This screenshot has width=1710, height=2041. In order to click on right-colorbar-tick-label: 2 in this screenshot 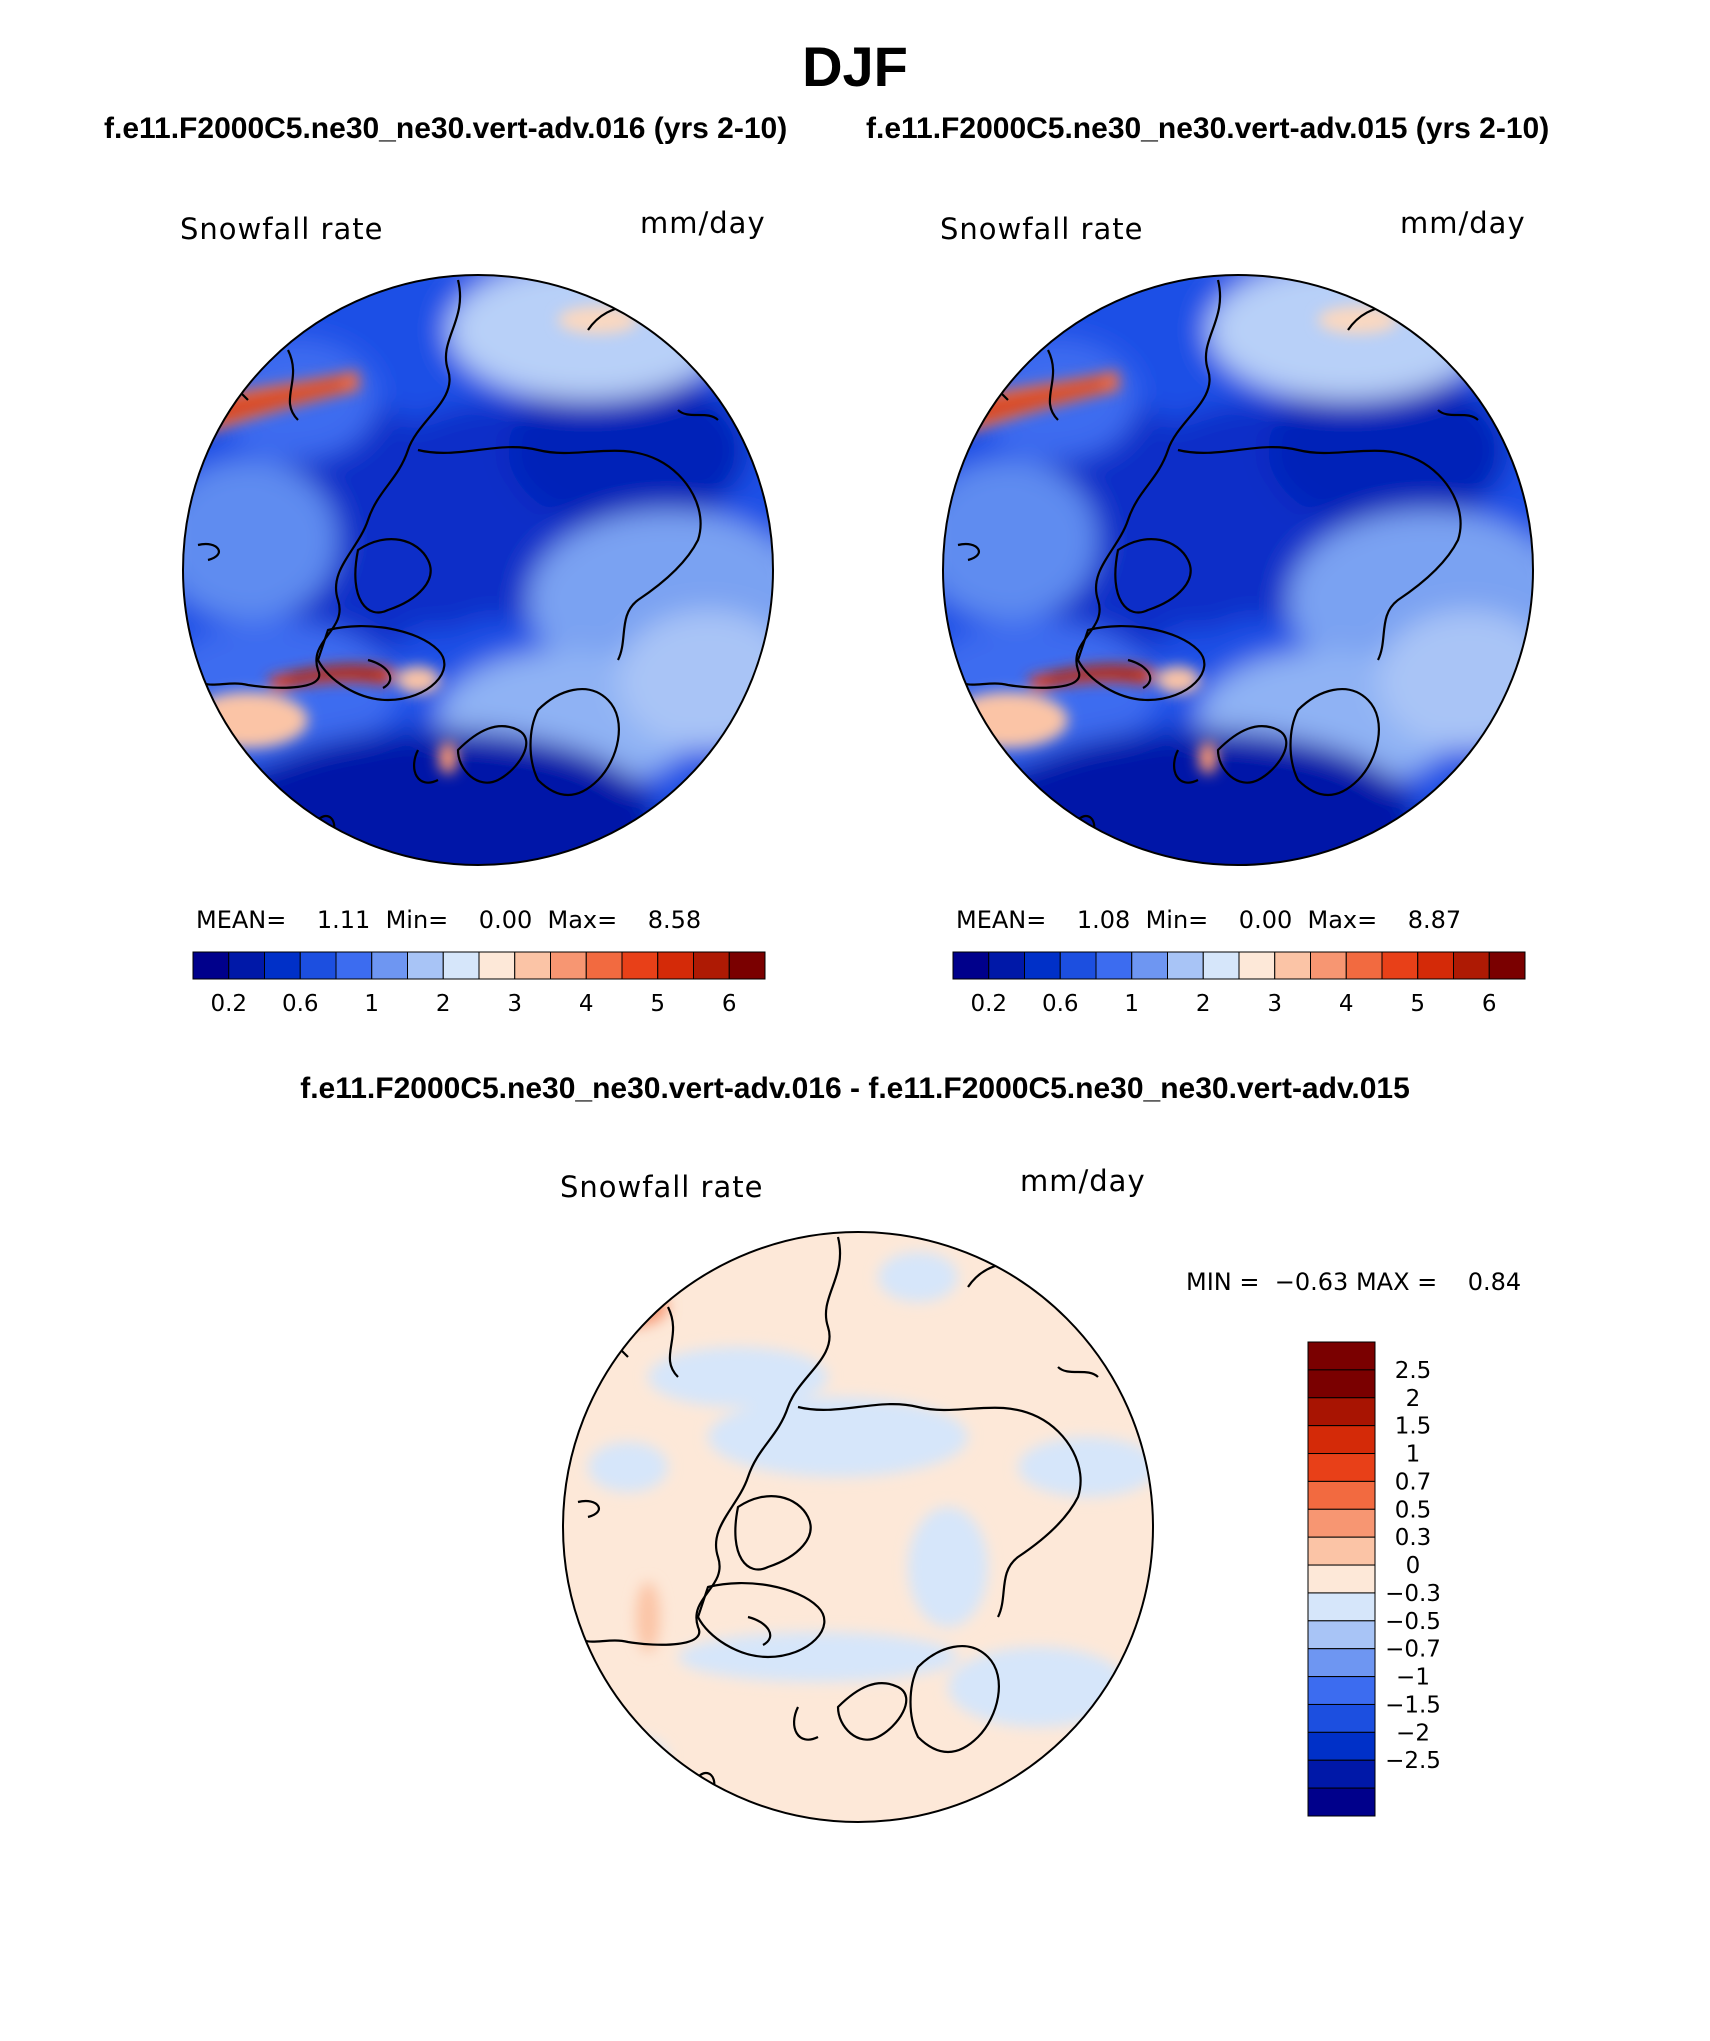, I will do `click(1203, 1004)`.